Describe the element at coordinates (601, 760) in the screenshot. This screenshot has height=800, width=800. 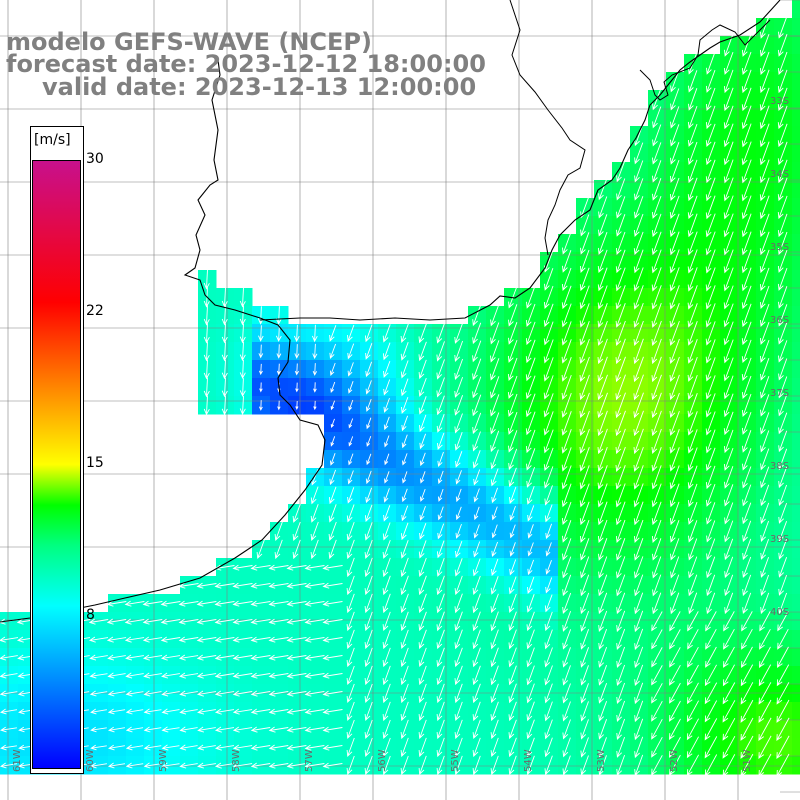
I see `longitude-label: 53W` at that location.